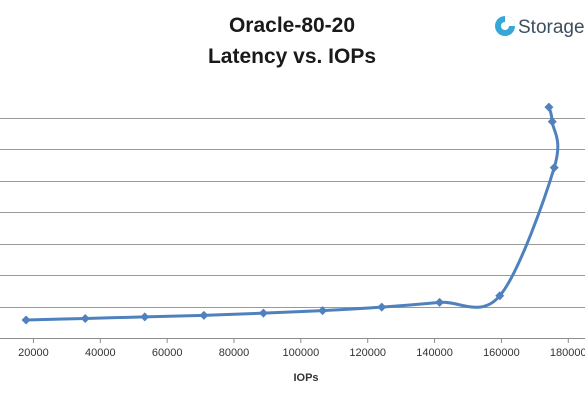 The image size is (585, 401). Describe the element at coordinates (33, 353) in the screenshot. I see `x-tick-label: 20000` at that location.